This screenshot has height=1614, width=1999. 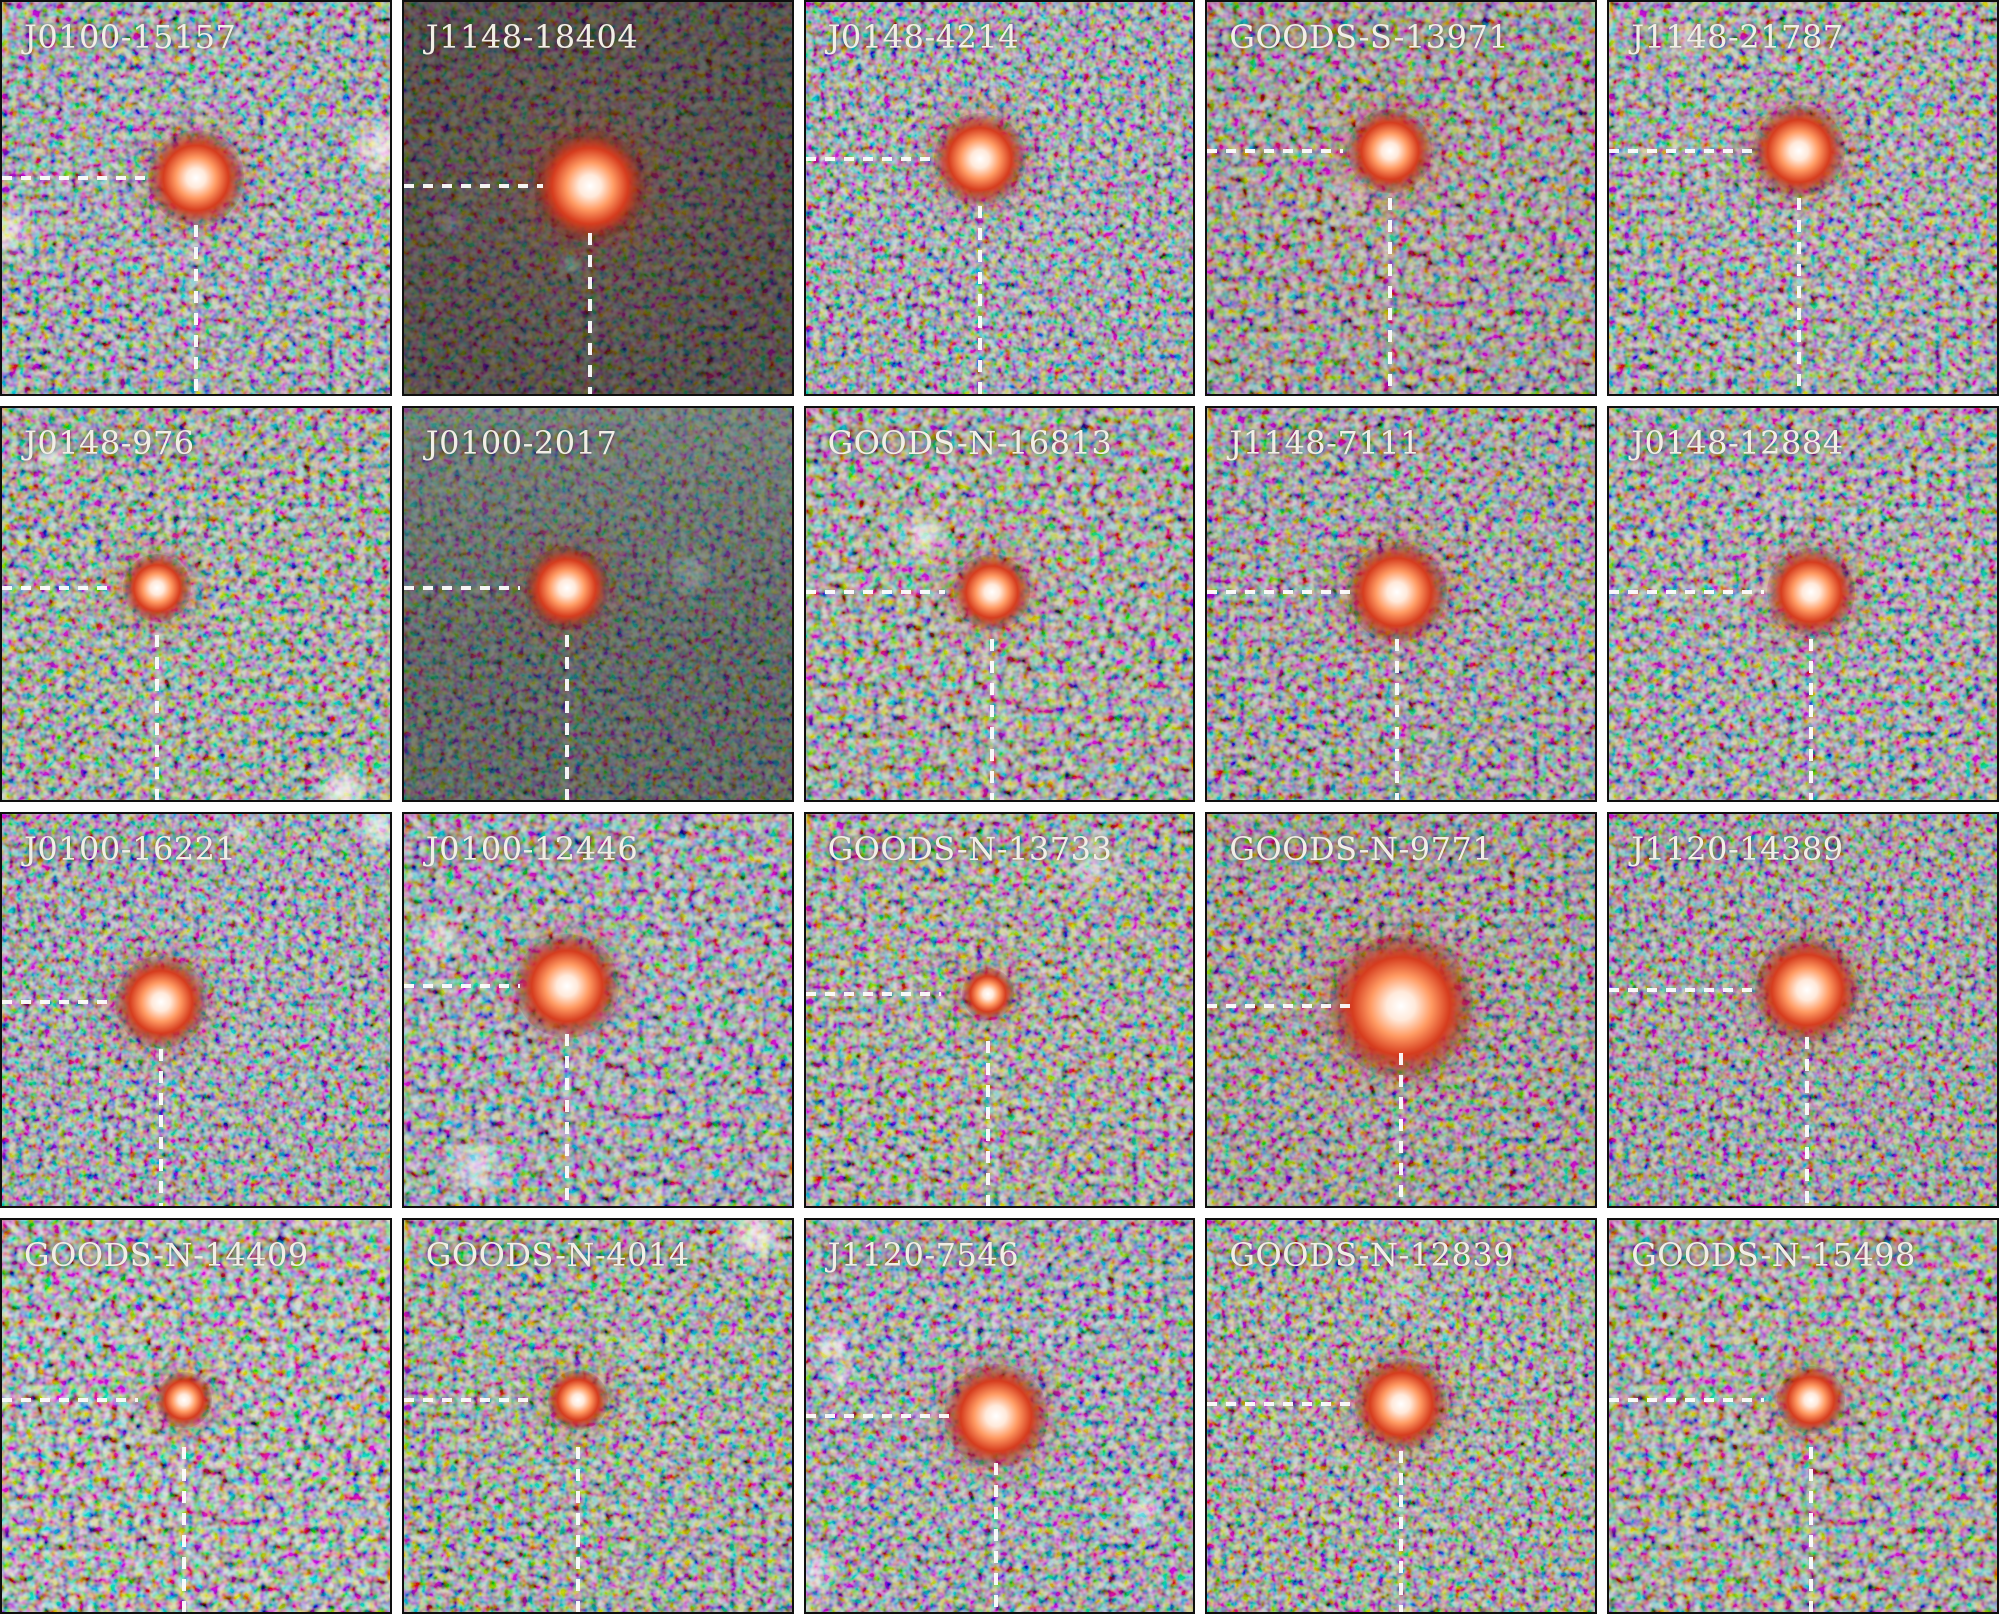 I want to click on cutout-panel-J1120-14389: J1120-14389, so click(x=1803, y=1010).